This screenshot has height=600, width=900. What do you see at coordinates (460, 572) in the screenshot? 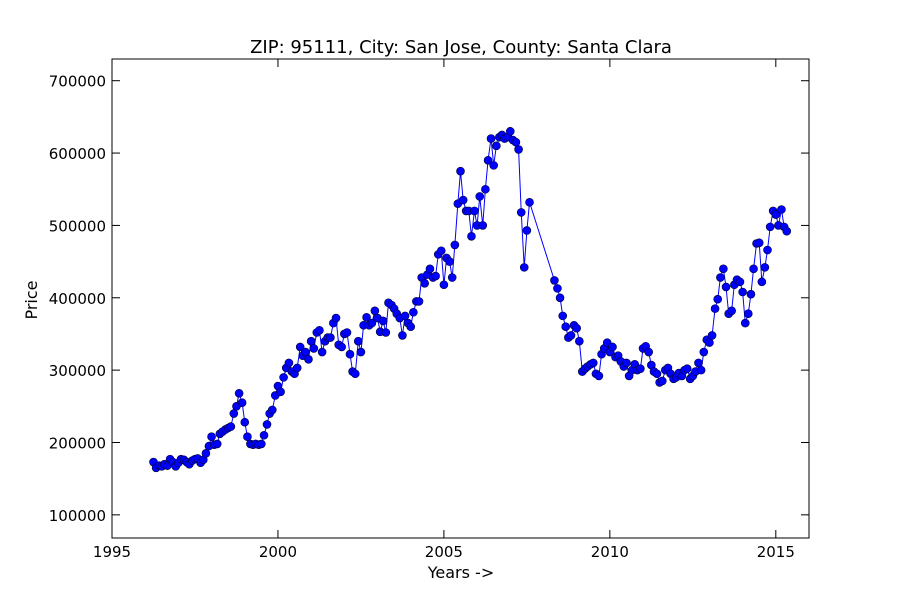
I see `x-axis-label: Years ->` at bounding box center [460, 572].